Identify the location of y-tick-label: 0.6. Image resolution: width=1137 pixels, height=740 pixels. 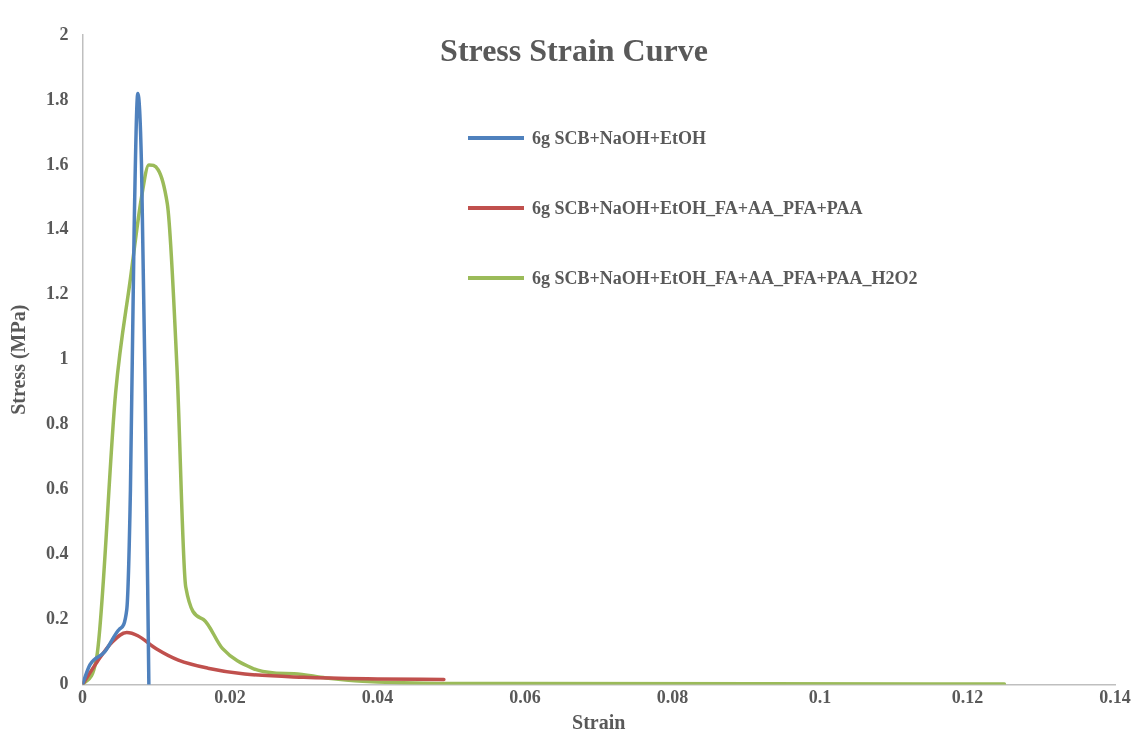
(57, 488).